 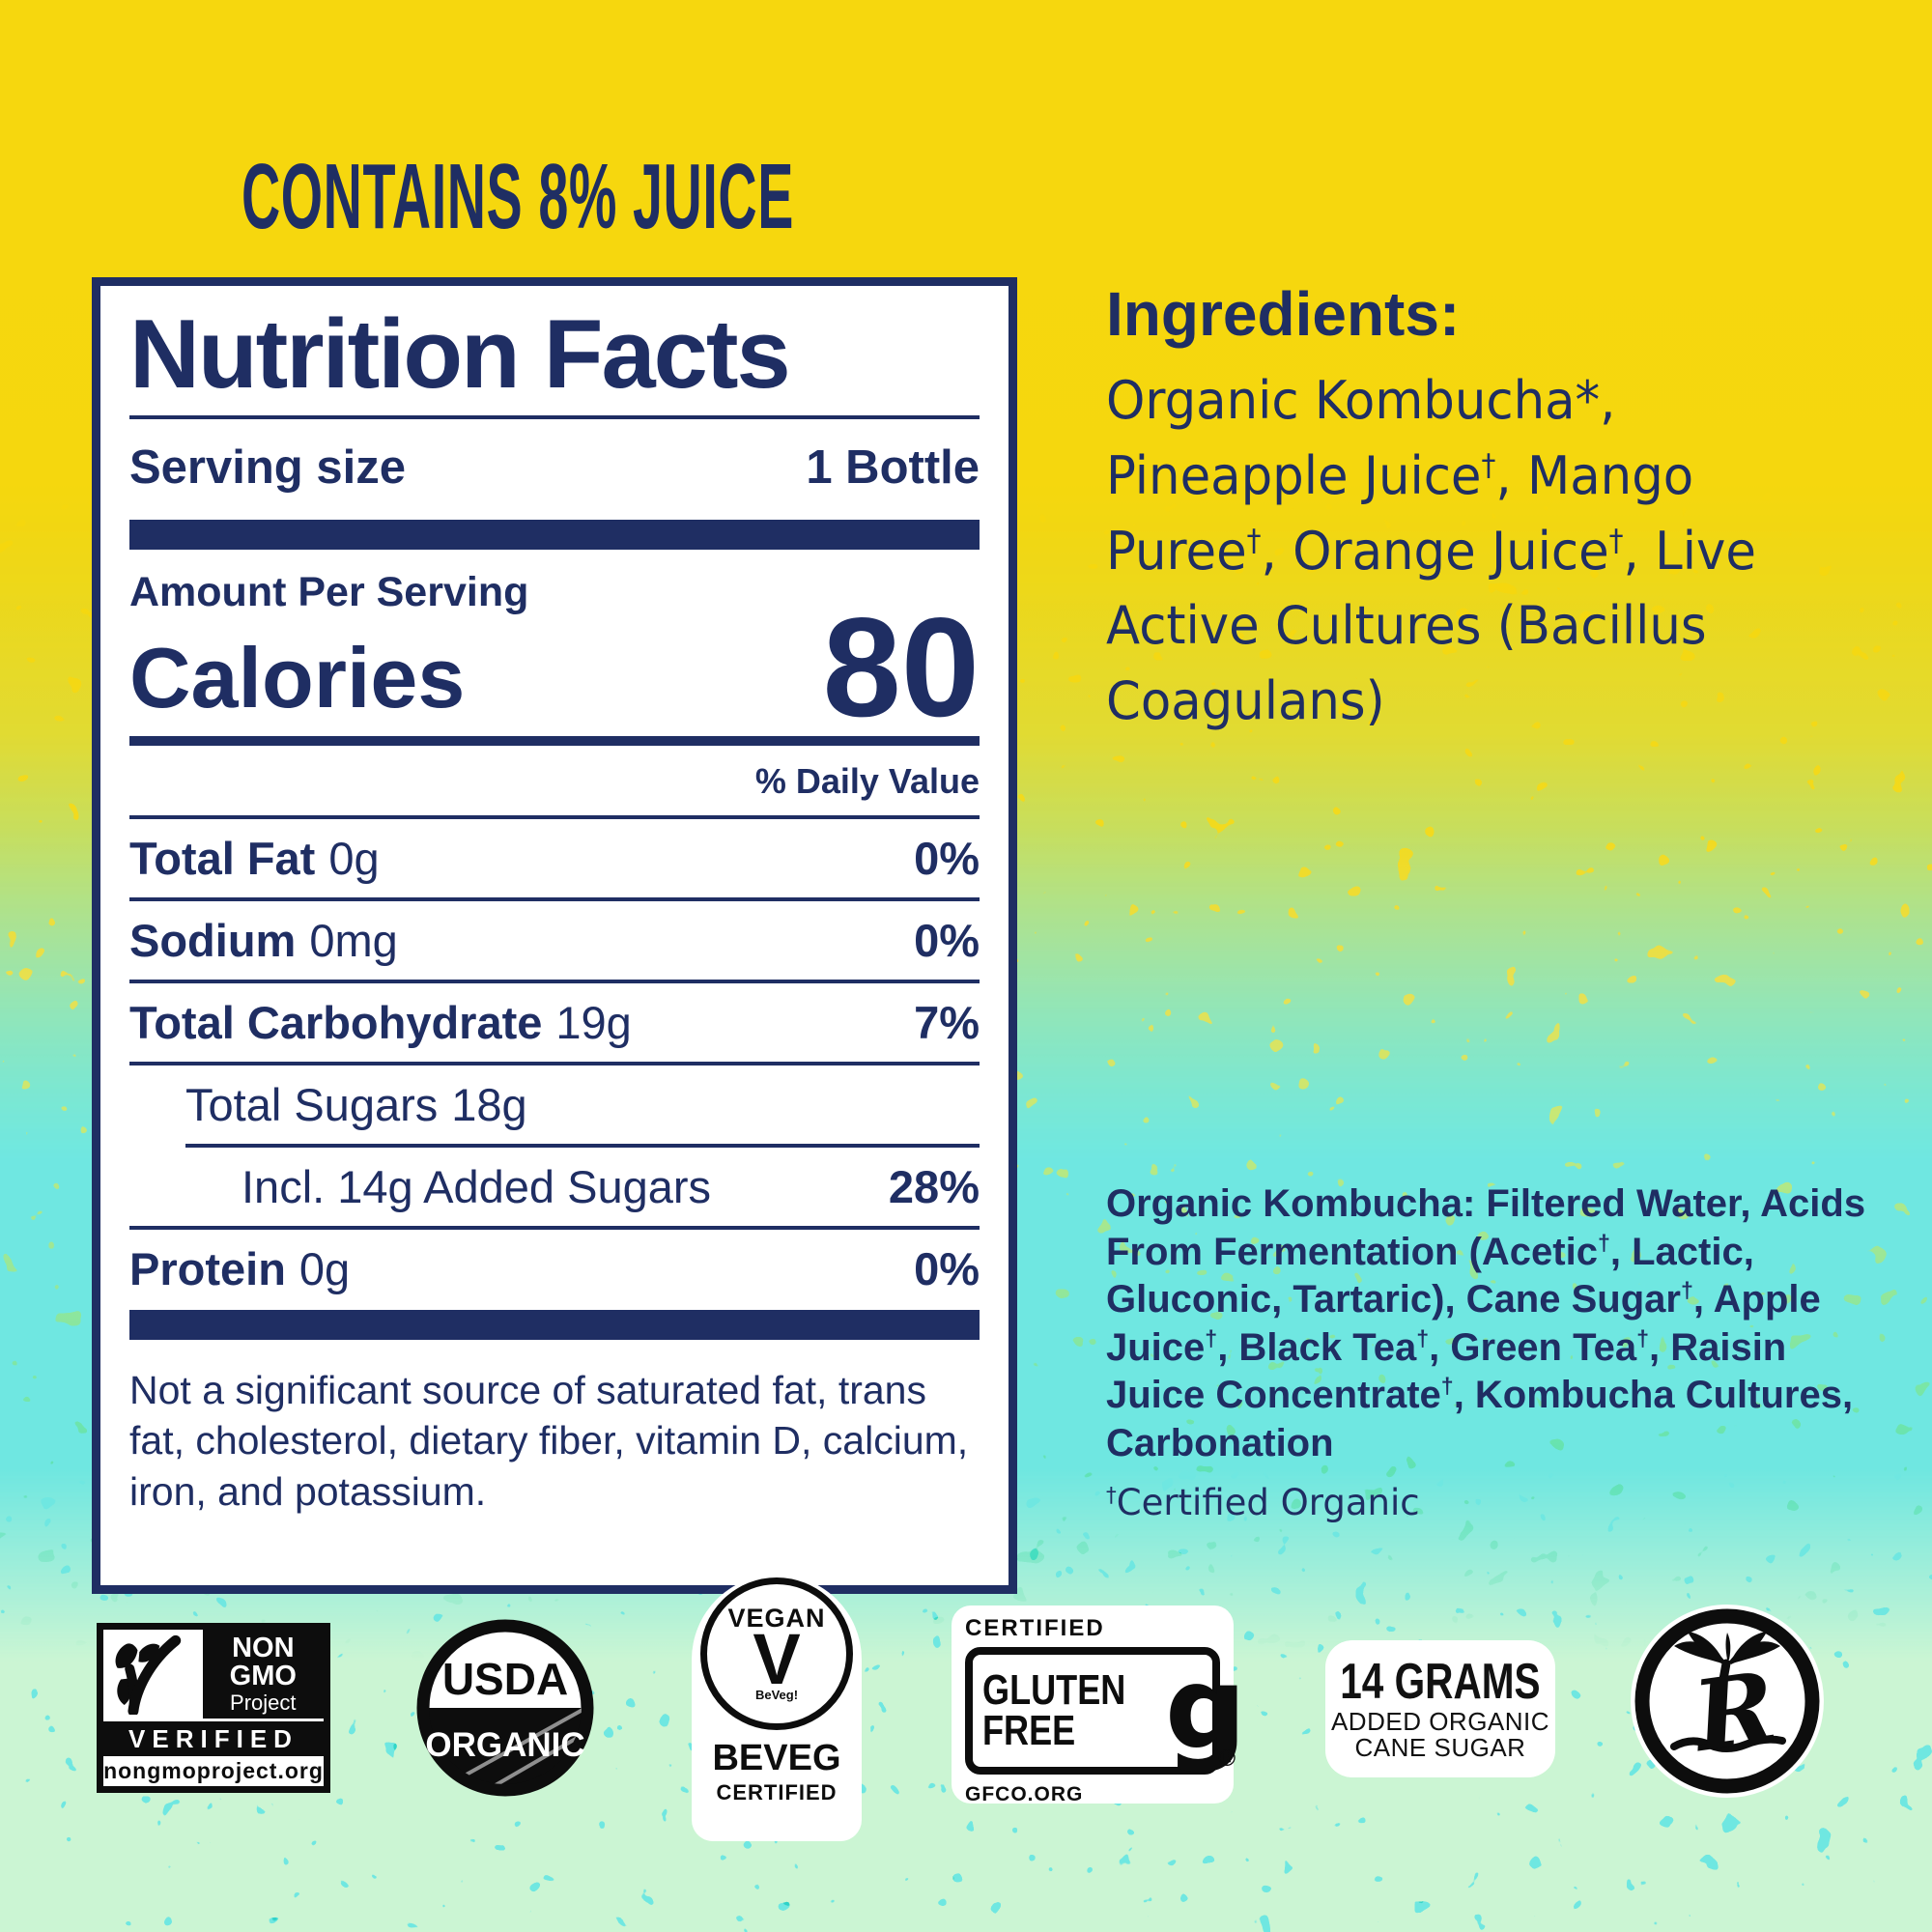 I want to click on ingredients-heading: Ingredients:, so click(x=1283, y=314).